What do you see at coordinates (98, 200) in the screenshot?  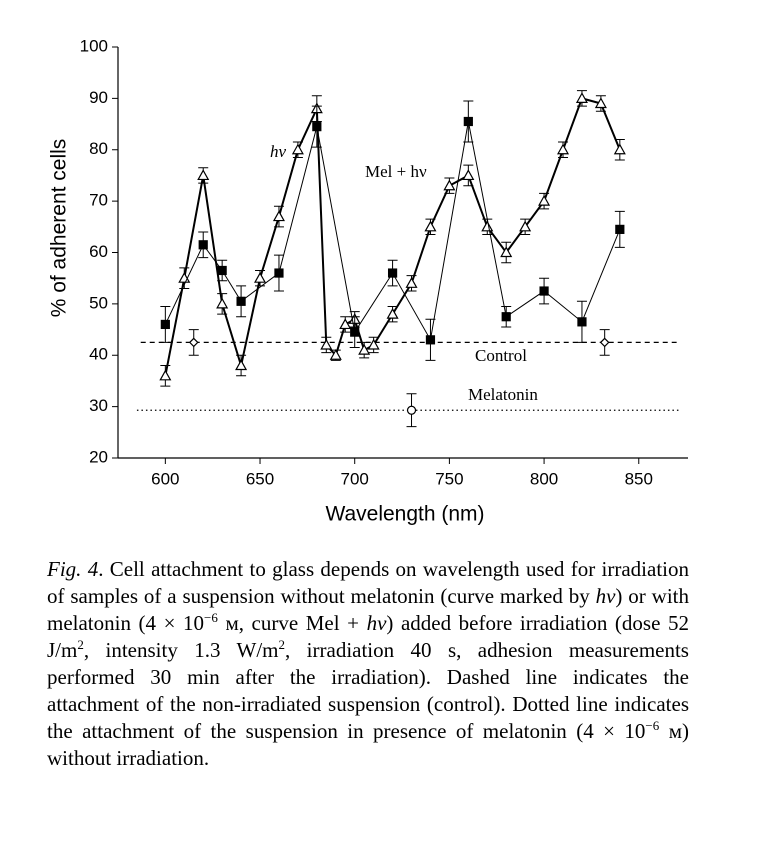 I see `y-tick-label: 70` at bounding box center [98, 200].